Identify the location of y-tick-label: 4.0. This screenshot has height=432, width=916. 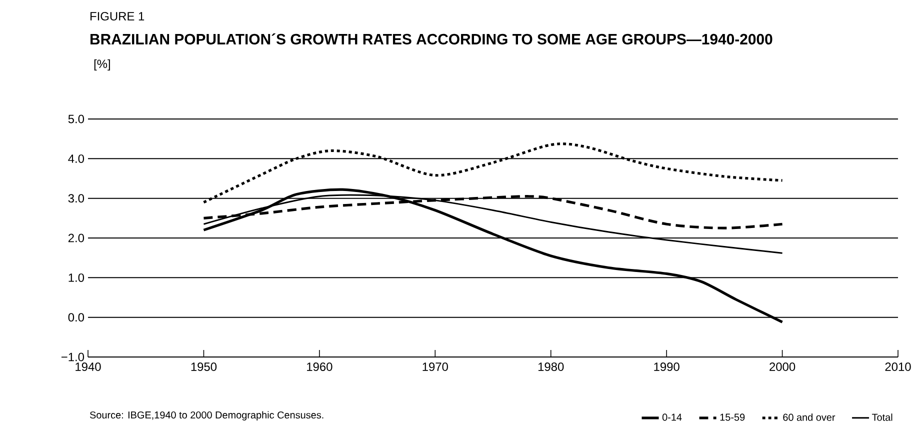
(76, 158).